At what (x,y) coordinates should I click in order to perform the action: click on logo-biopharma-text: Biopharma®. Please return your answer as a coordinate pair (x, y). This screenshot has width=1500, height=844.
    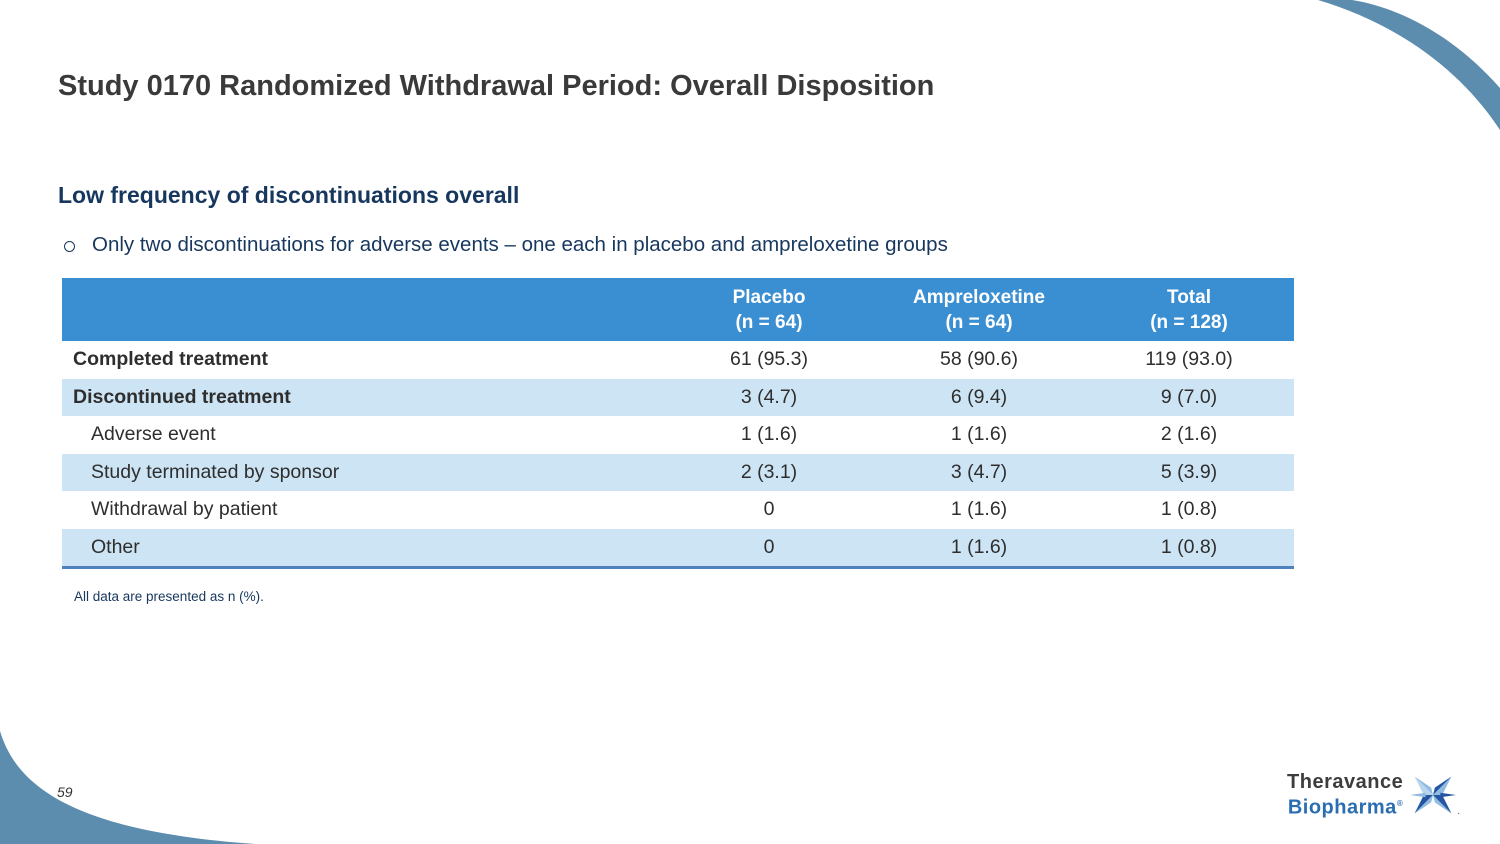
    Looking at the image, I should click on (1345, 807).